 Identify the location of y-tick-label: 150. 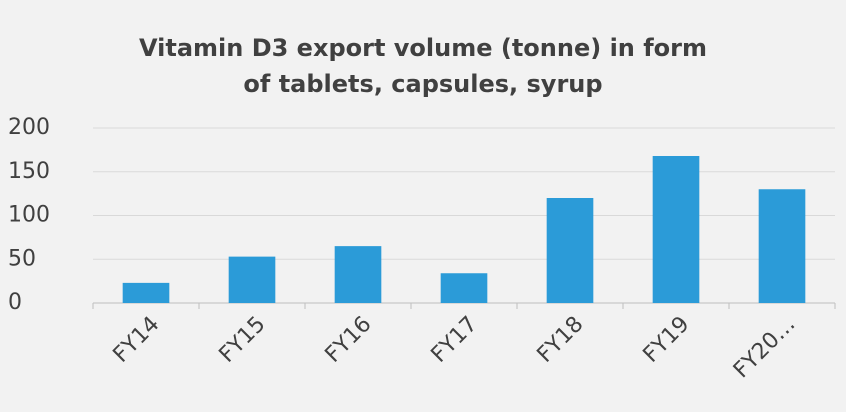
(29, 171).